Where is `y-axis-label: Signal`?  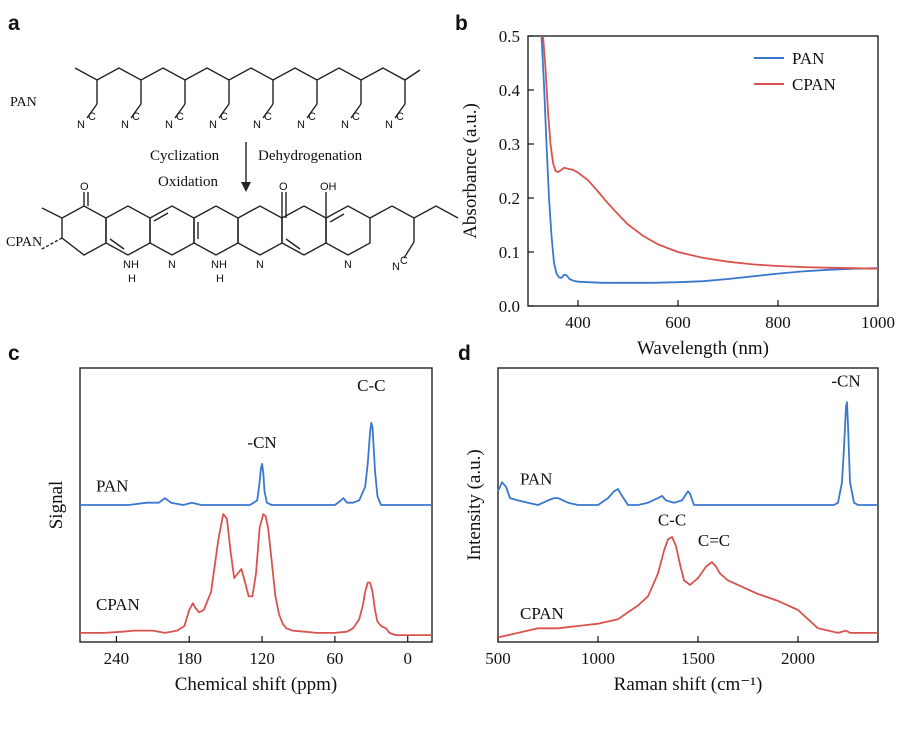 y-axis-label: Signal is located at coordinates (56, 505).